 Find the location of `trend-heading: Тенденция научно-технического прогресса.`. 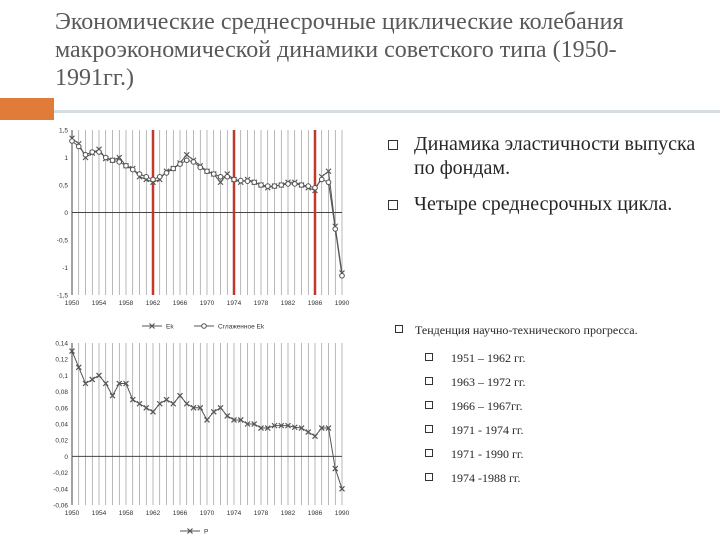

trend-heading: Тенденция научно-технического прогресса. is located at coordinates (555, 330).